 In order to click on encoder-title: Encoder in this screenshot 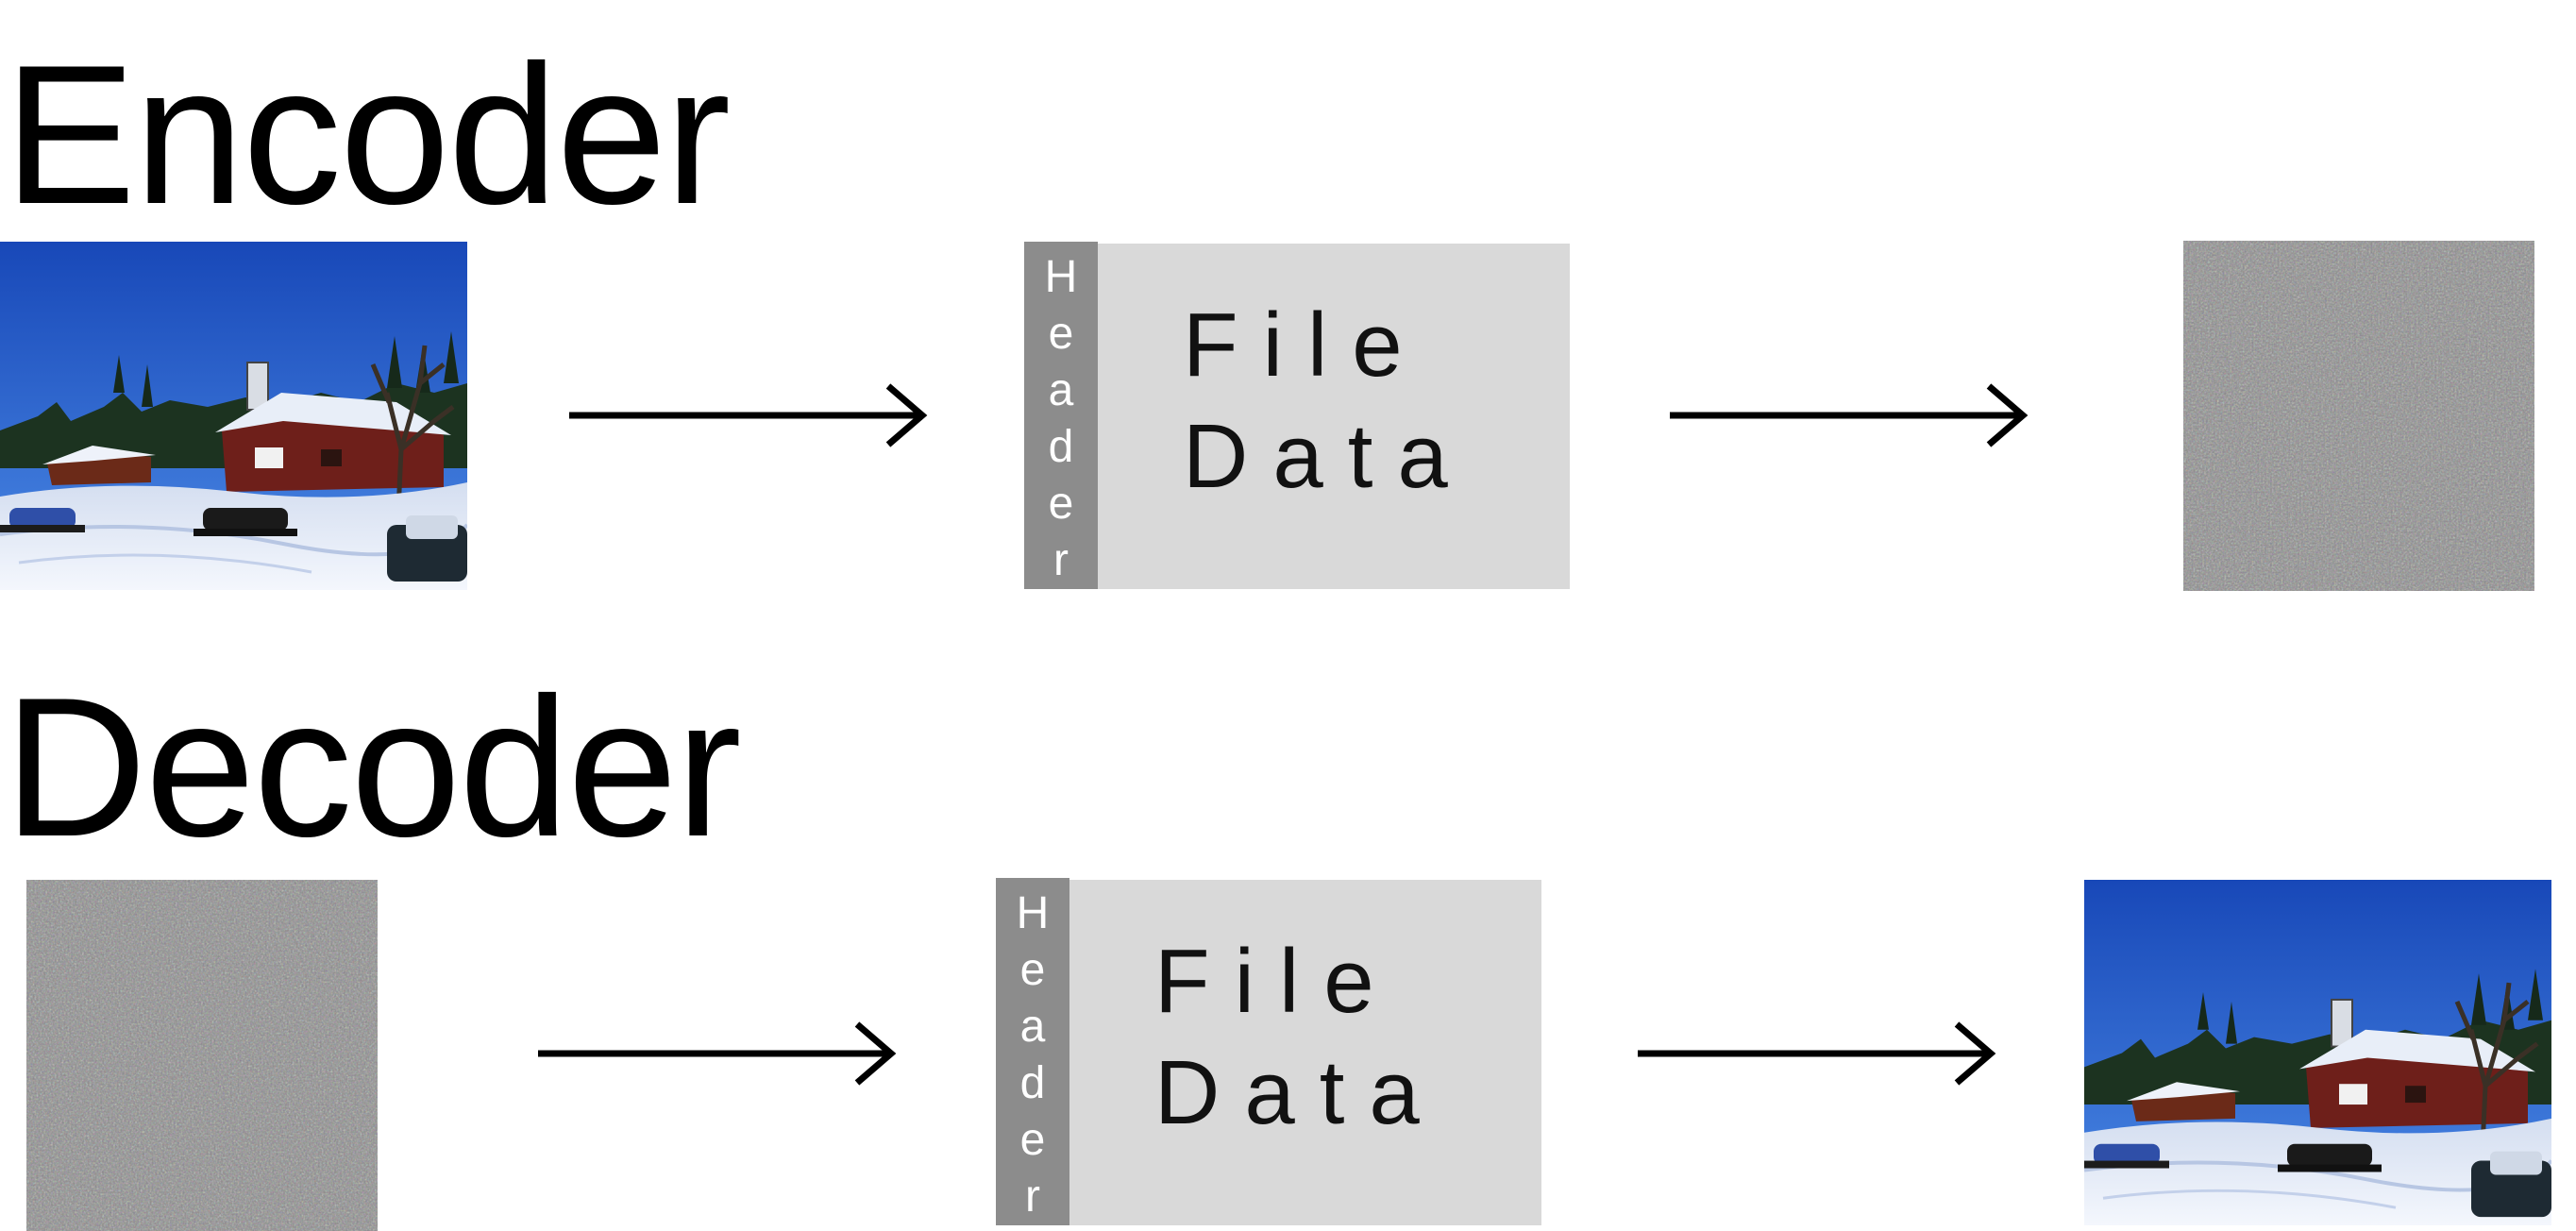, I will do `click(367, 134)`.